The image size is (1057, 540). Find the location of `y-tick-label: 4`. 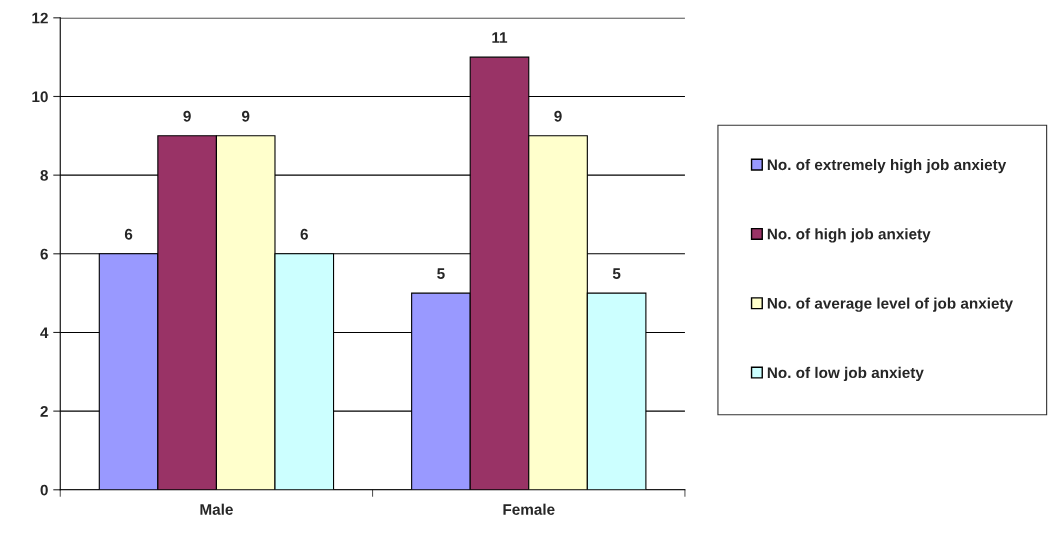

y-tick-label: 4 is located at coordinates (44, 332).